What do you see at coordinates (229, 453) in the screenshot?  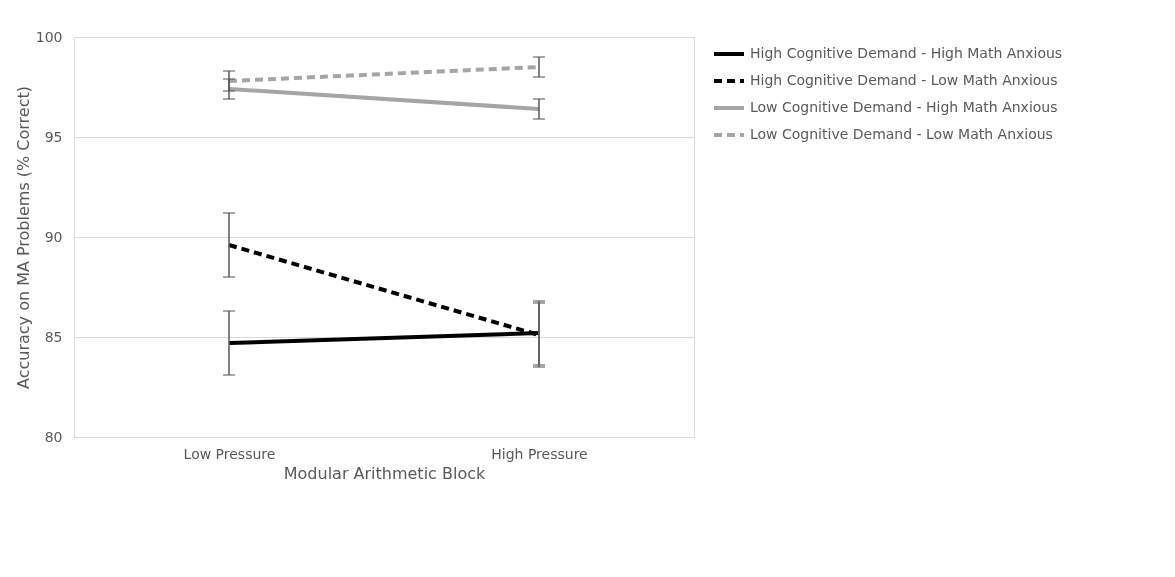 I see `x-tick-label: Low Pressure` at bounding box center [229, 453].